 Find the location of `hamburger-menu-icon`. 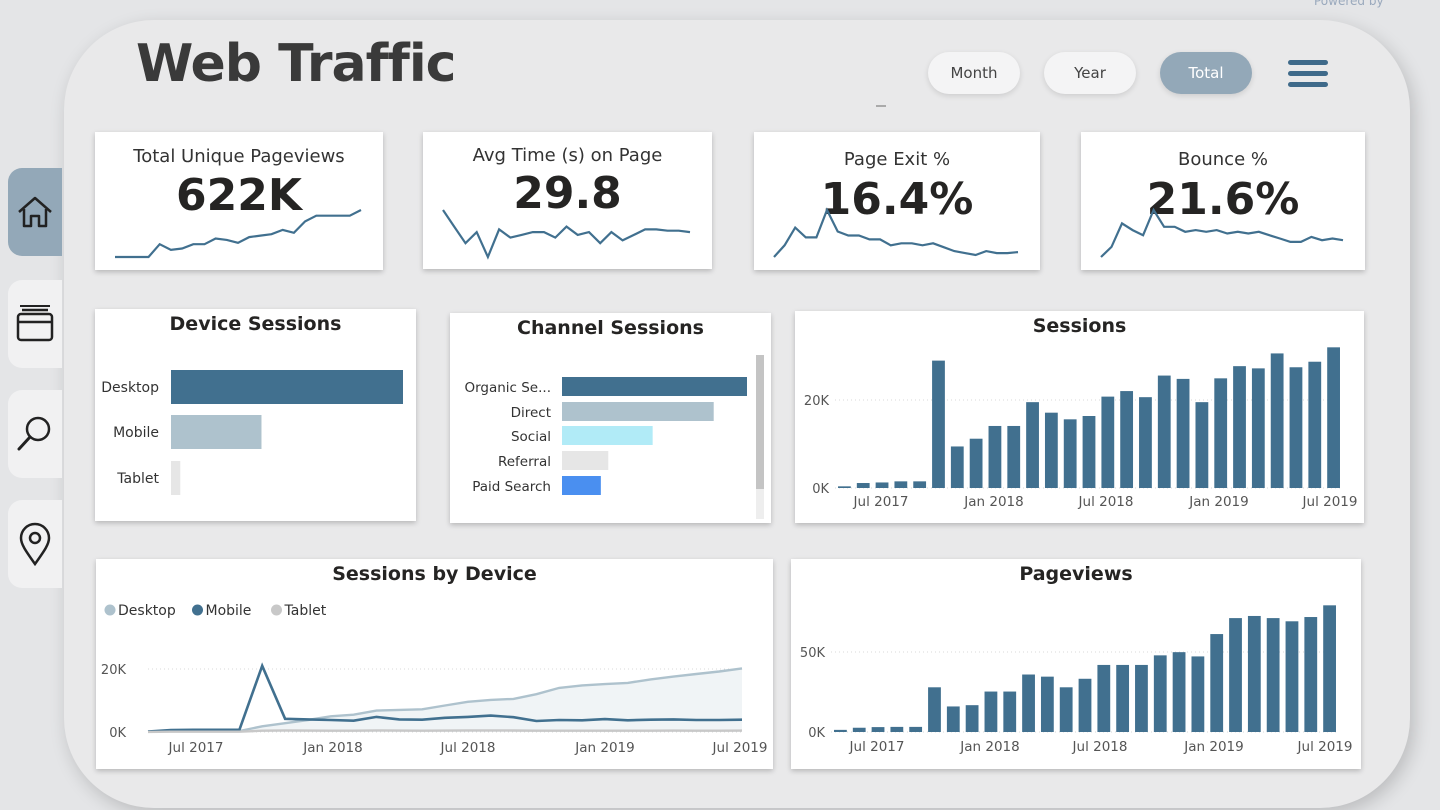

hamburger-menu-icon is located at coordinates (1308, 75).